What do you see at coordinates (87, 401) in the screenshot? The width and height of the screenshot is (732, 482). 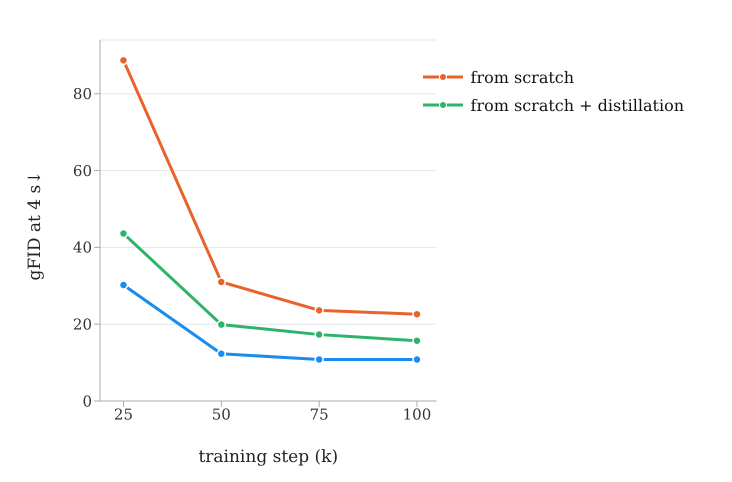 I see `y-tick-label: 0` at bounding box center [87, 401].